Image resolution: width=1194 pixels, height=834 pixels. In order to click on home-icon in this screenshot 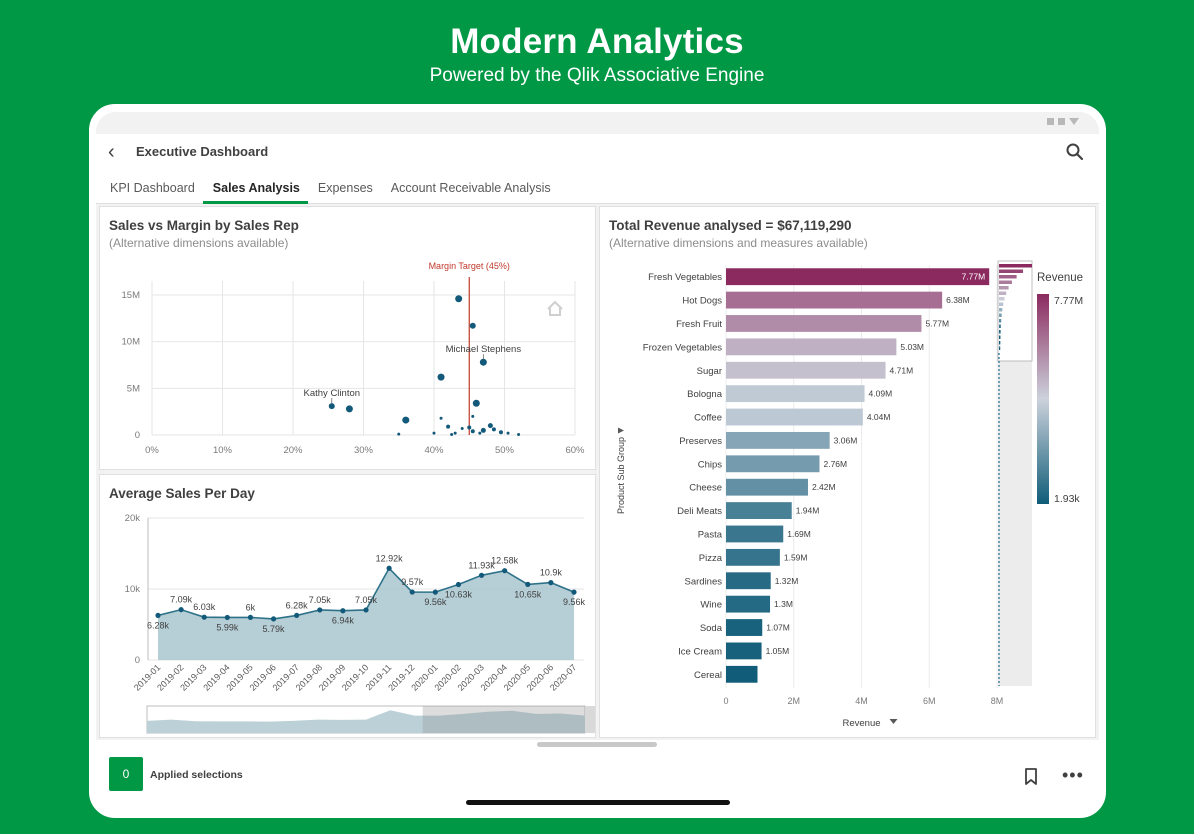, I will do `click(555, 308)`.